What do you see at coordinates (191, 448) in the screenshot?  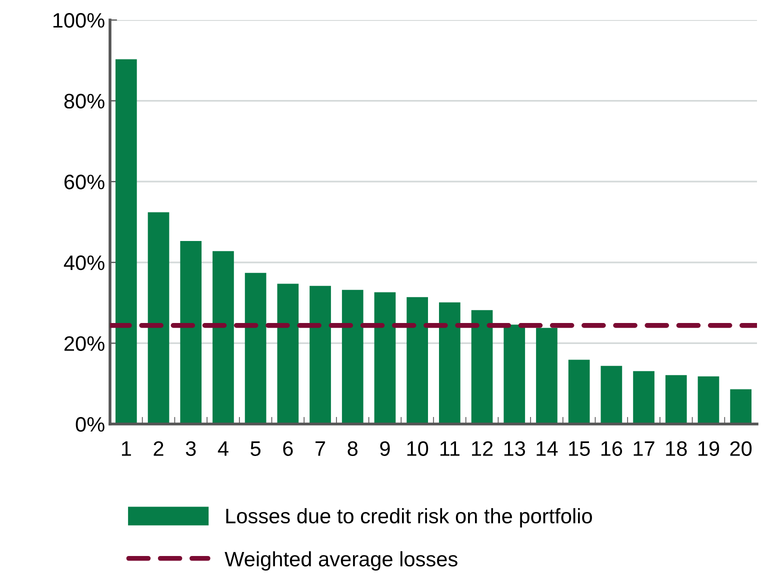 I see `x-tick-label: 3` at bounding box center [191, 448].